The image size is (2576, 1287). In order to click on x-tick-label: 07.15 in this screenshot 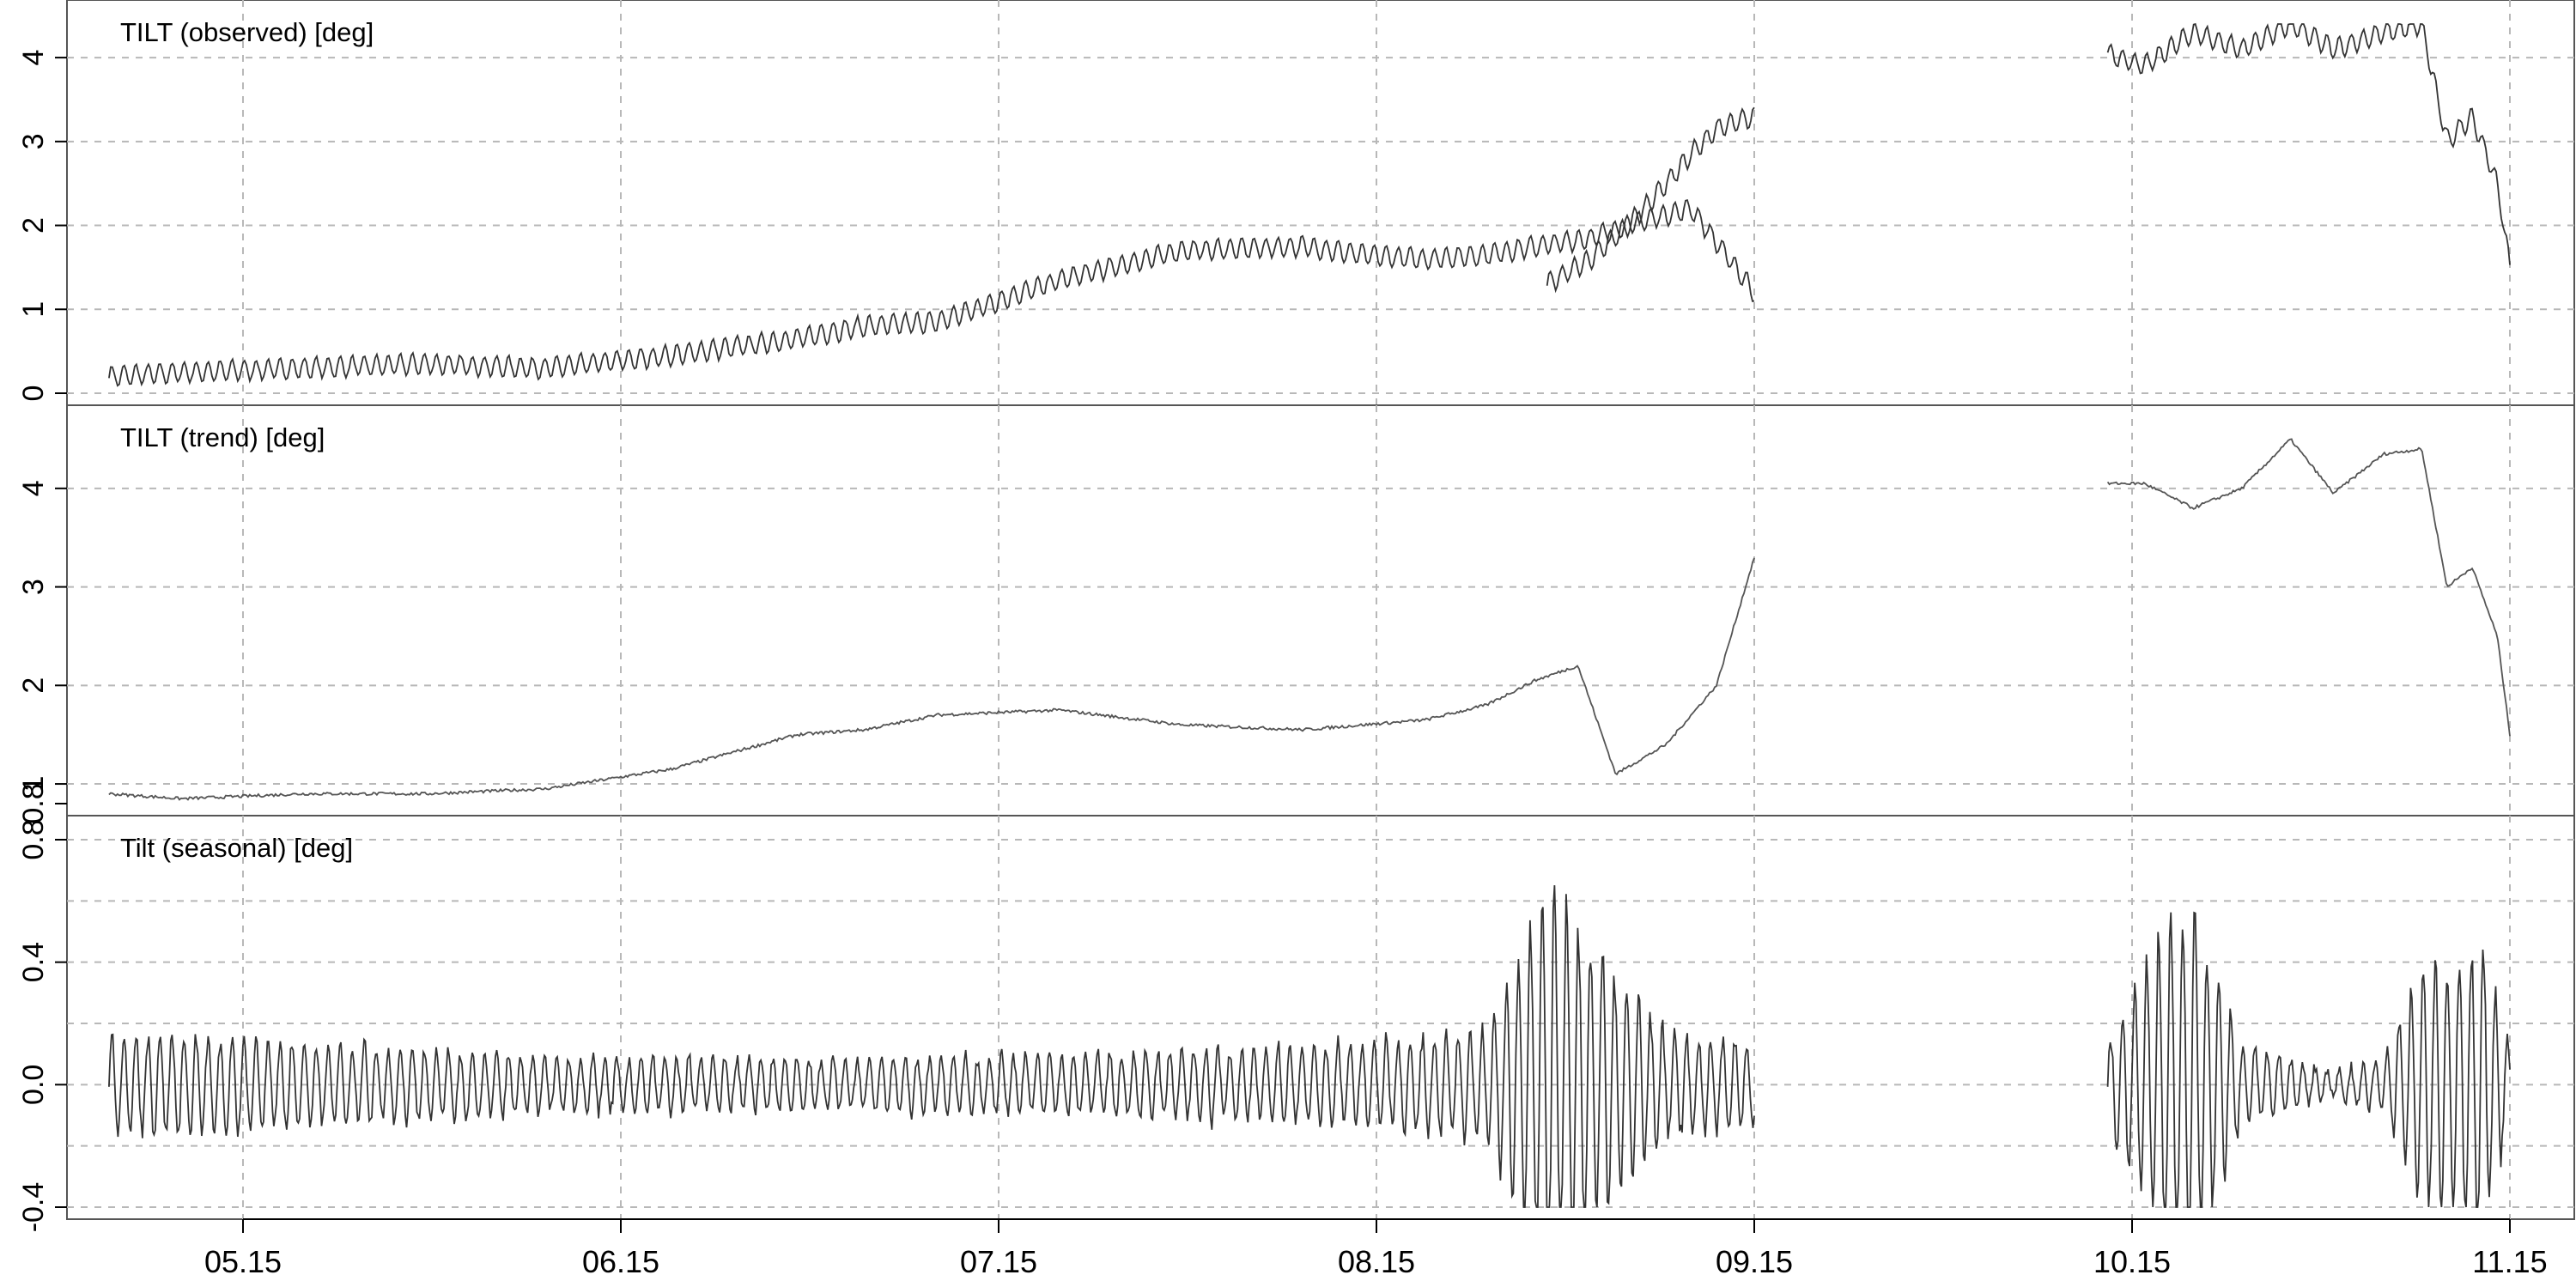, I will do `click(998, 1261)`.